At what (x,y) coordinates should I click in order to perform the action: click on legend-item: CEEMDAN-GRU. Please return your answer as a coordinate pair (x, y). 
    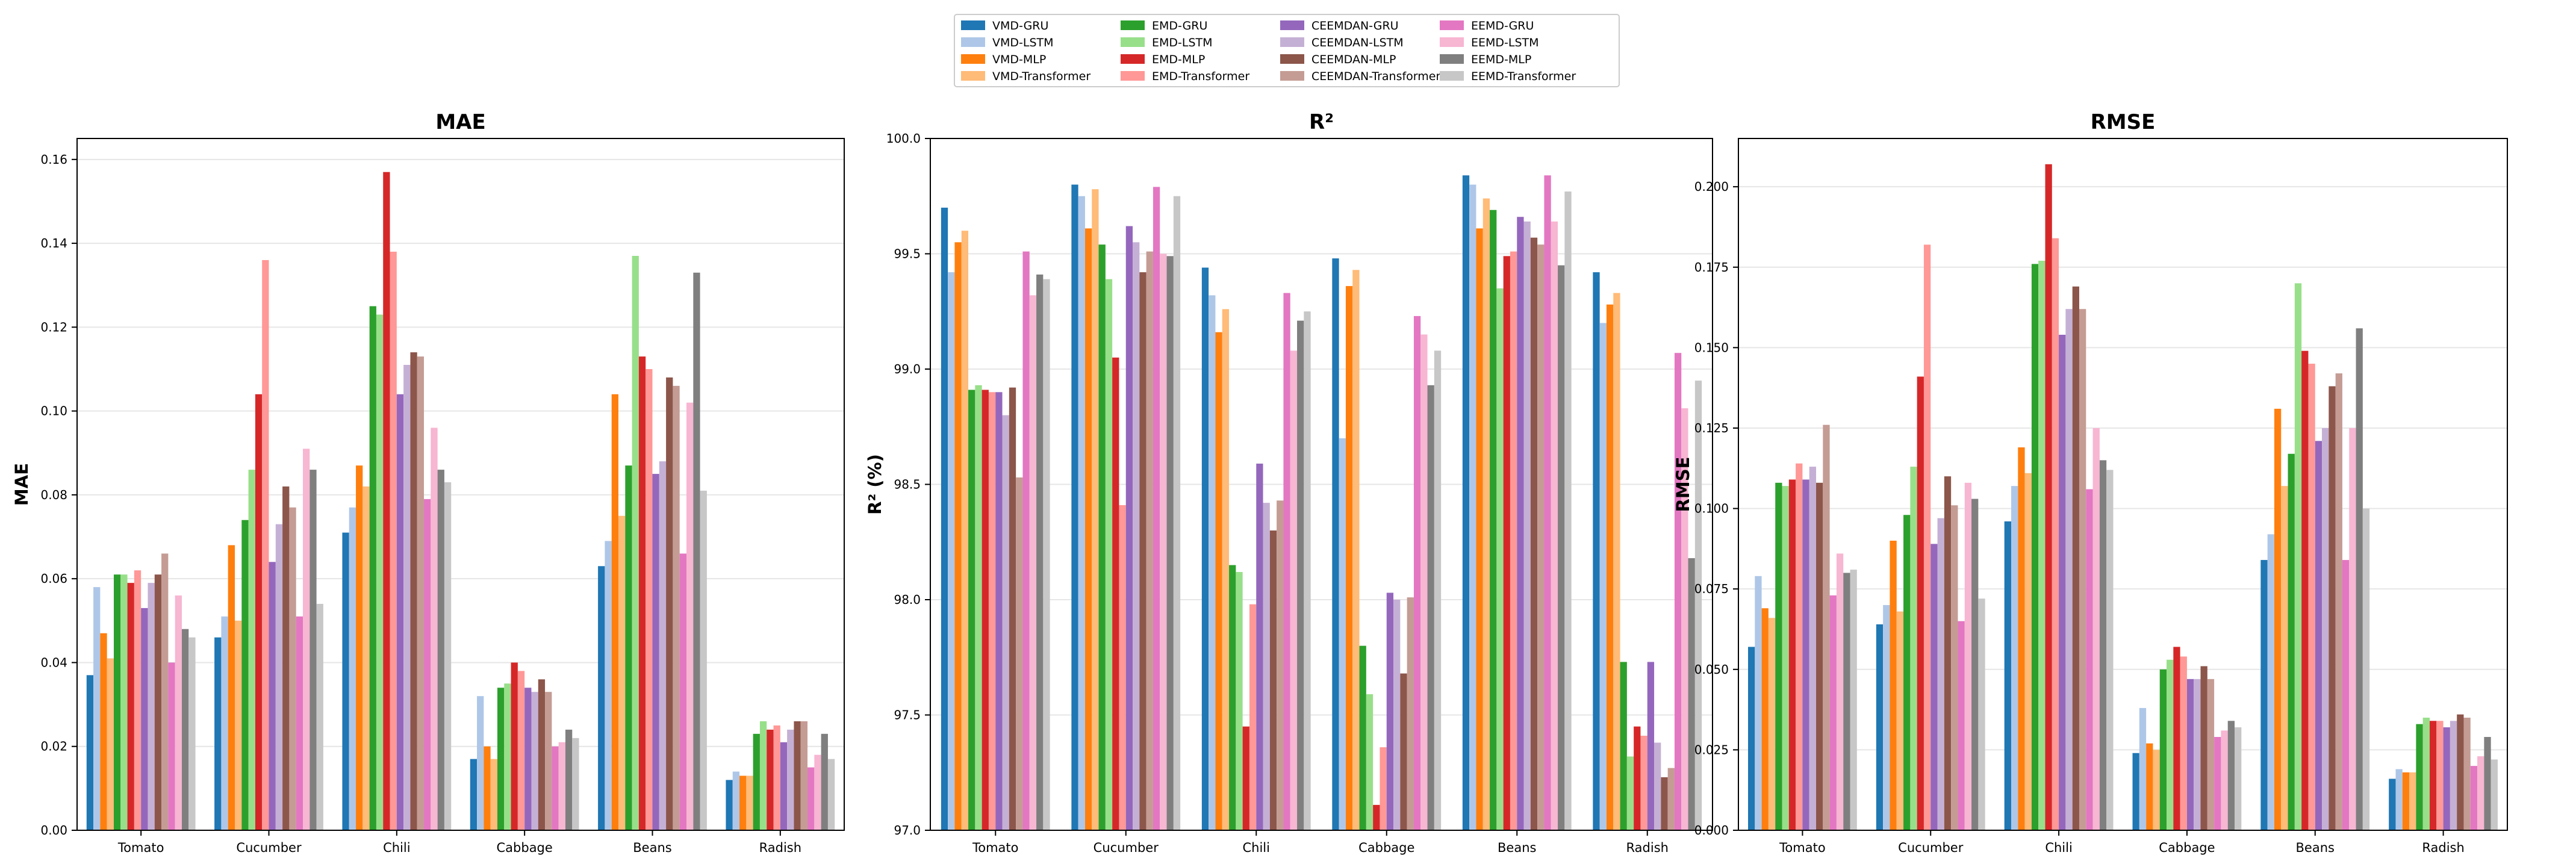
    Looking at the image, I should click on (1339, 26).